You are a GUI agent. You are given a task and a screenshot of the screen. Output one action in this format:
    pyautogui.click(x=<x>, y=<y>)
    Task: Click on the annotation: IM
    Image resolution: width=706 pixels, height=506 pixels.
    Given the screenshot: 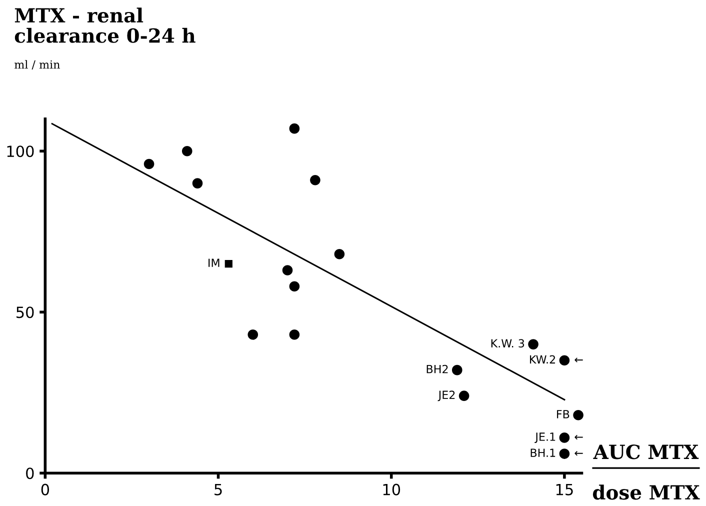 What is the action you would take?
    pyautogui.click(x=214, y=262)
    